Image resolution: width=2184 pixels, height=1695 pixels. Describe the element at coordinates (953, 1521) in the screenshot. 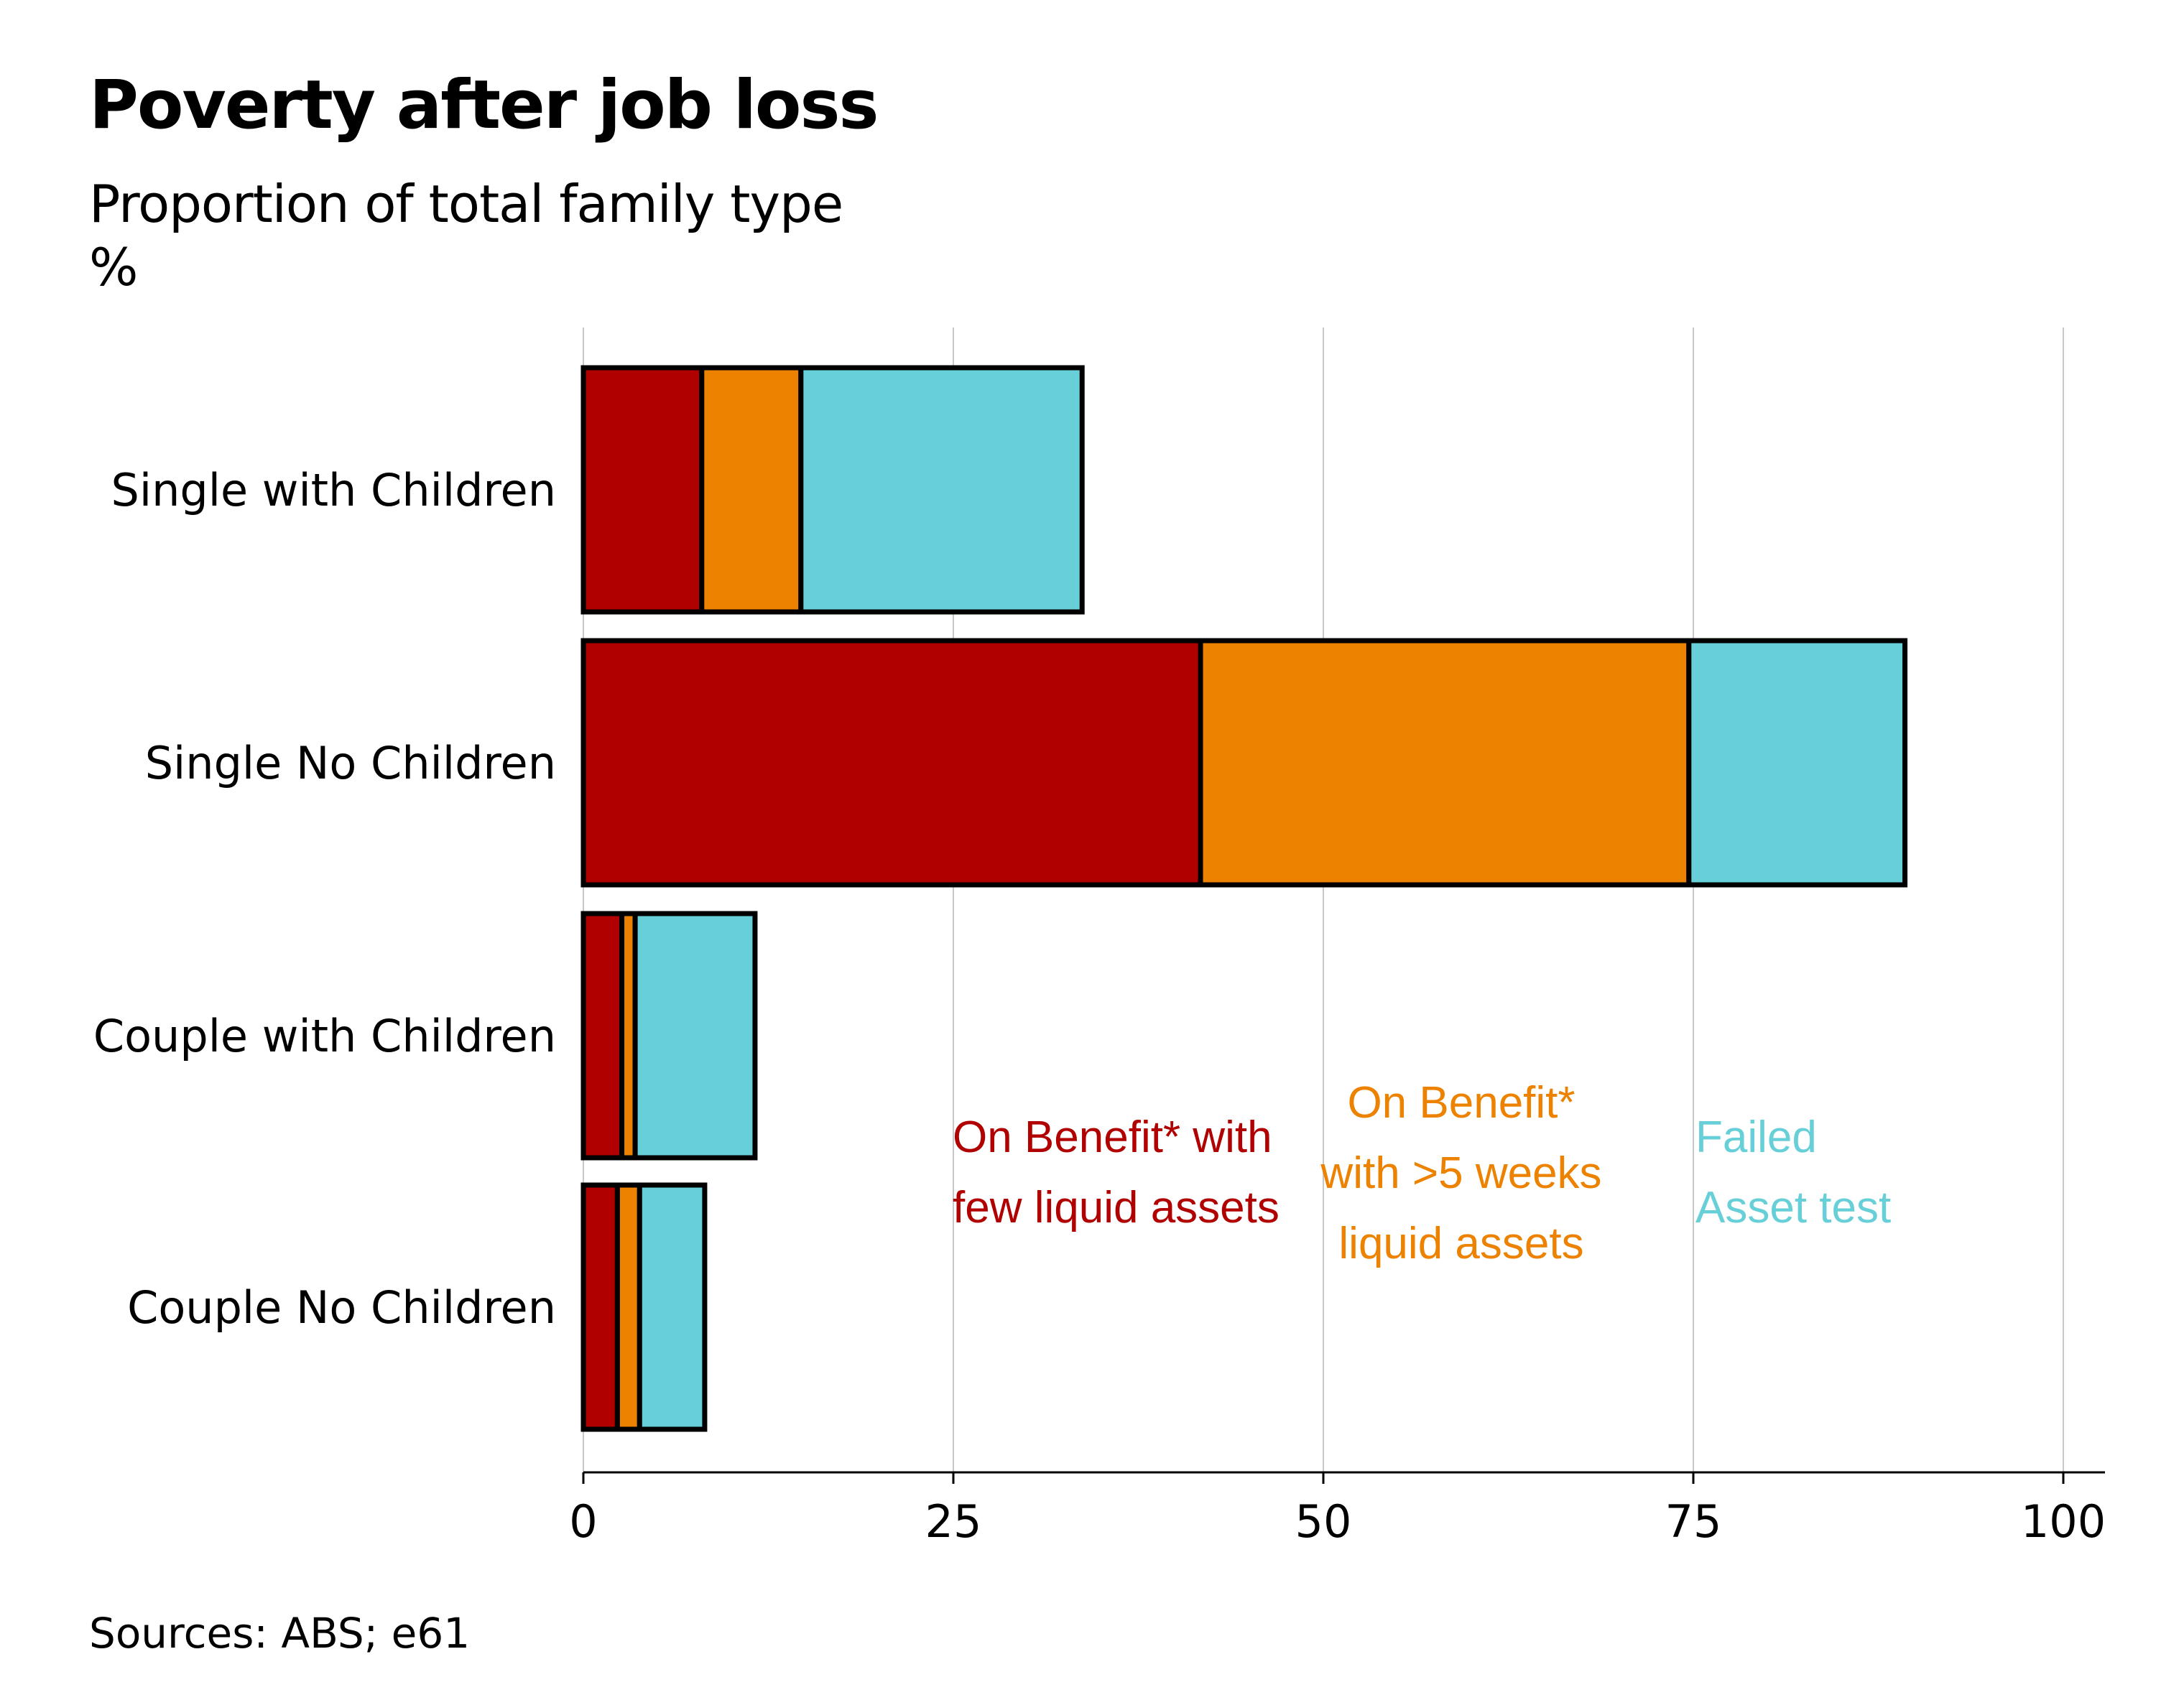

I see `x-tick-label-1: 25` at that location.